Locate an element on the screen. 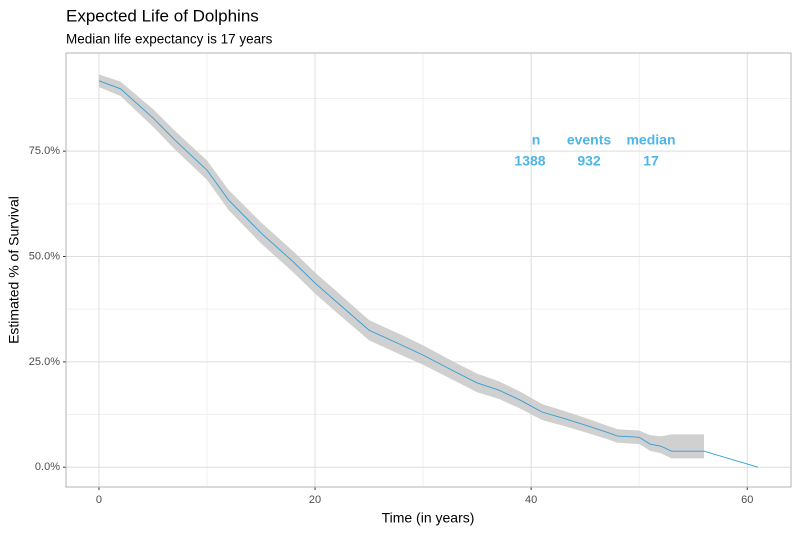 The width and height of the screenshot is (800, 533). y-tick-label: 25.0% is located at coordinates (44, 362).